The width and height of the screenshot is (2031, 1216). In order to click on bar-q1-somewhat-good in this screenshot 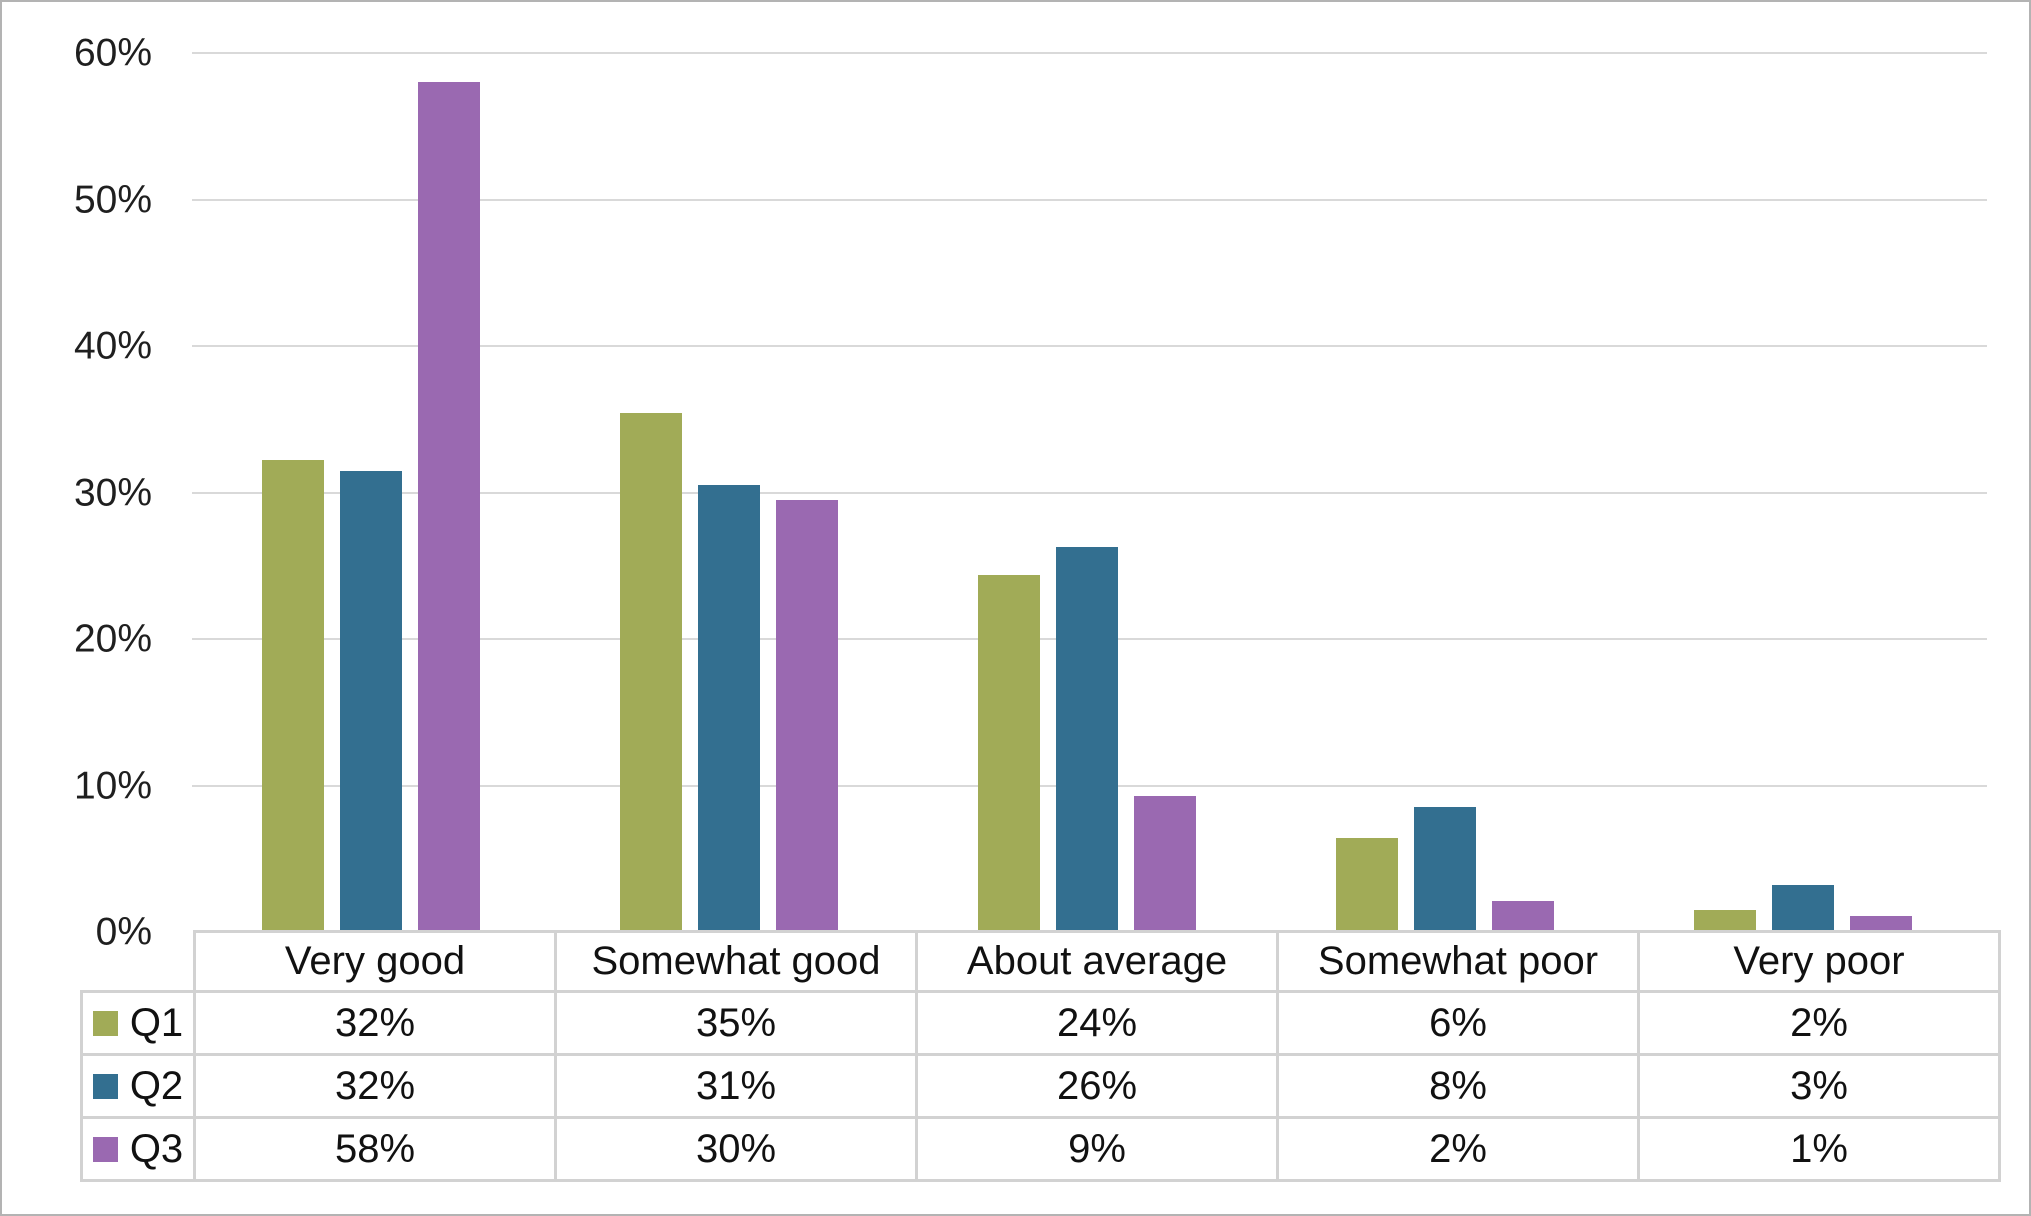, I will do `click(651, 672)`.